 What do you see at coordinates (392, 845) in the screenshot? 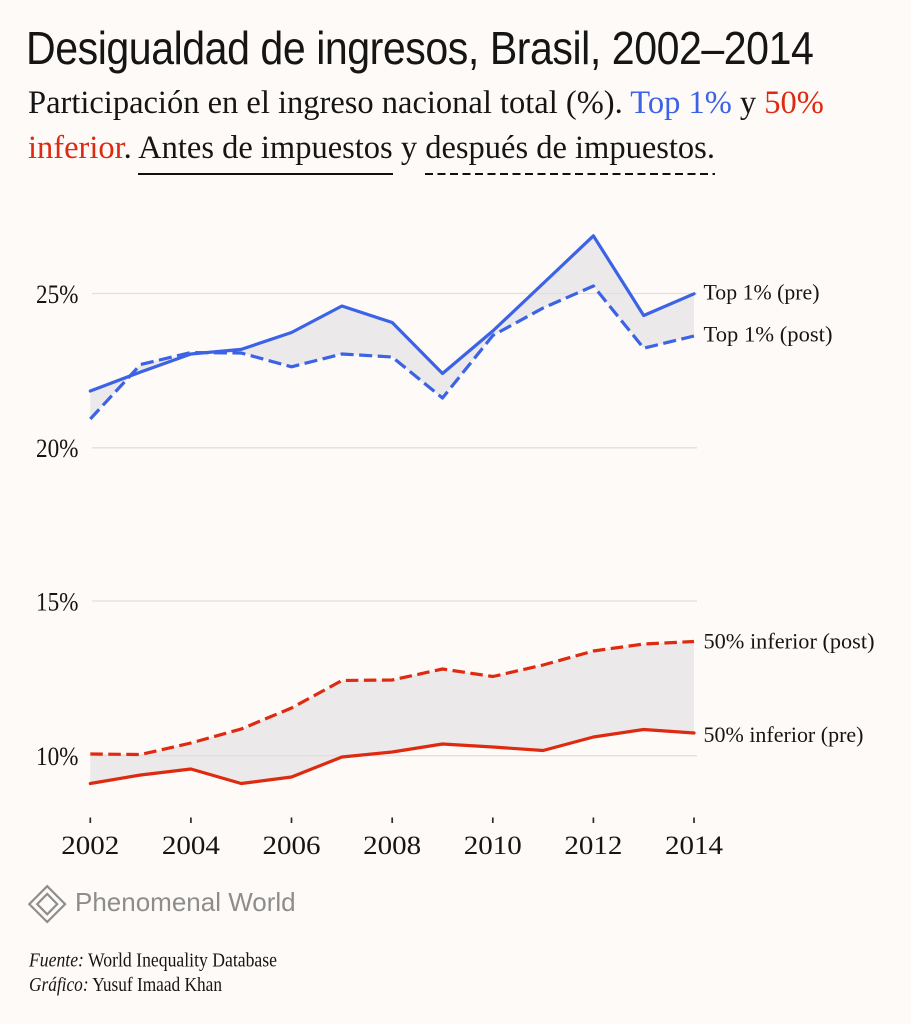
I see `svg-text: 2008` at bounding box center [392, 845].